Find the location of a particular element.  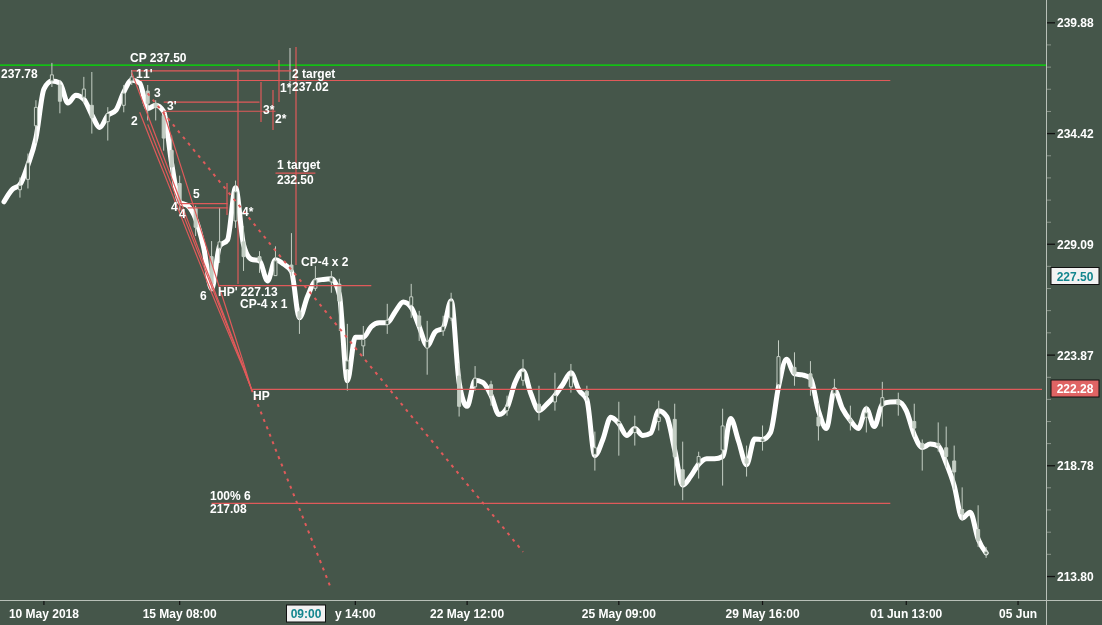

annotation: HP is located at coordinates (261, 396).